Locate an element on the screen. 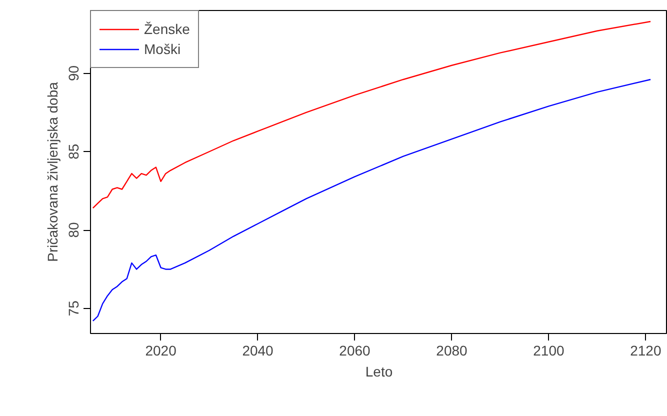 The image size is (667, 416). x-tick-label: 2080 is located at coordinates (452, 350).